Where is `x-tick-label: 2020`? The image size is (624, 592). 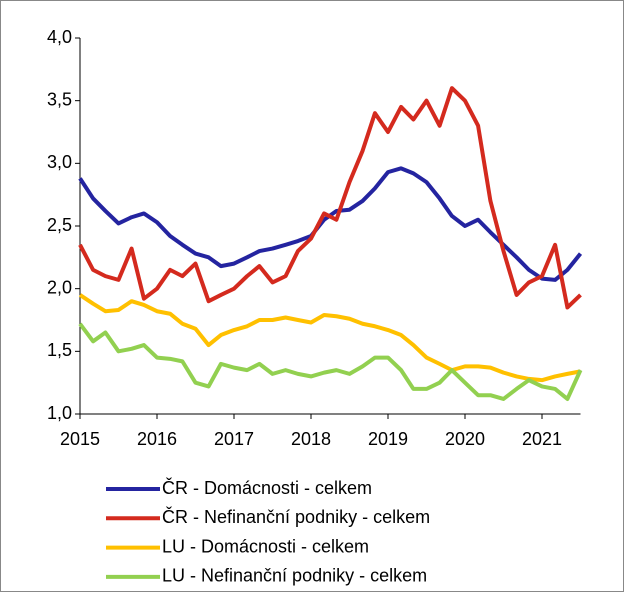 x-tick-label: 2020 is located at coordinates (465, 439).